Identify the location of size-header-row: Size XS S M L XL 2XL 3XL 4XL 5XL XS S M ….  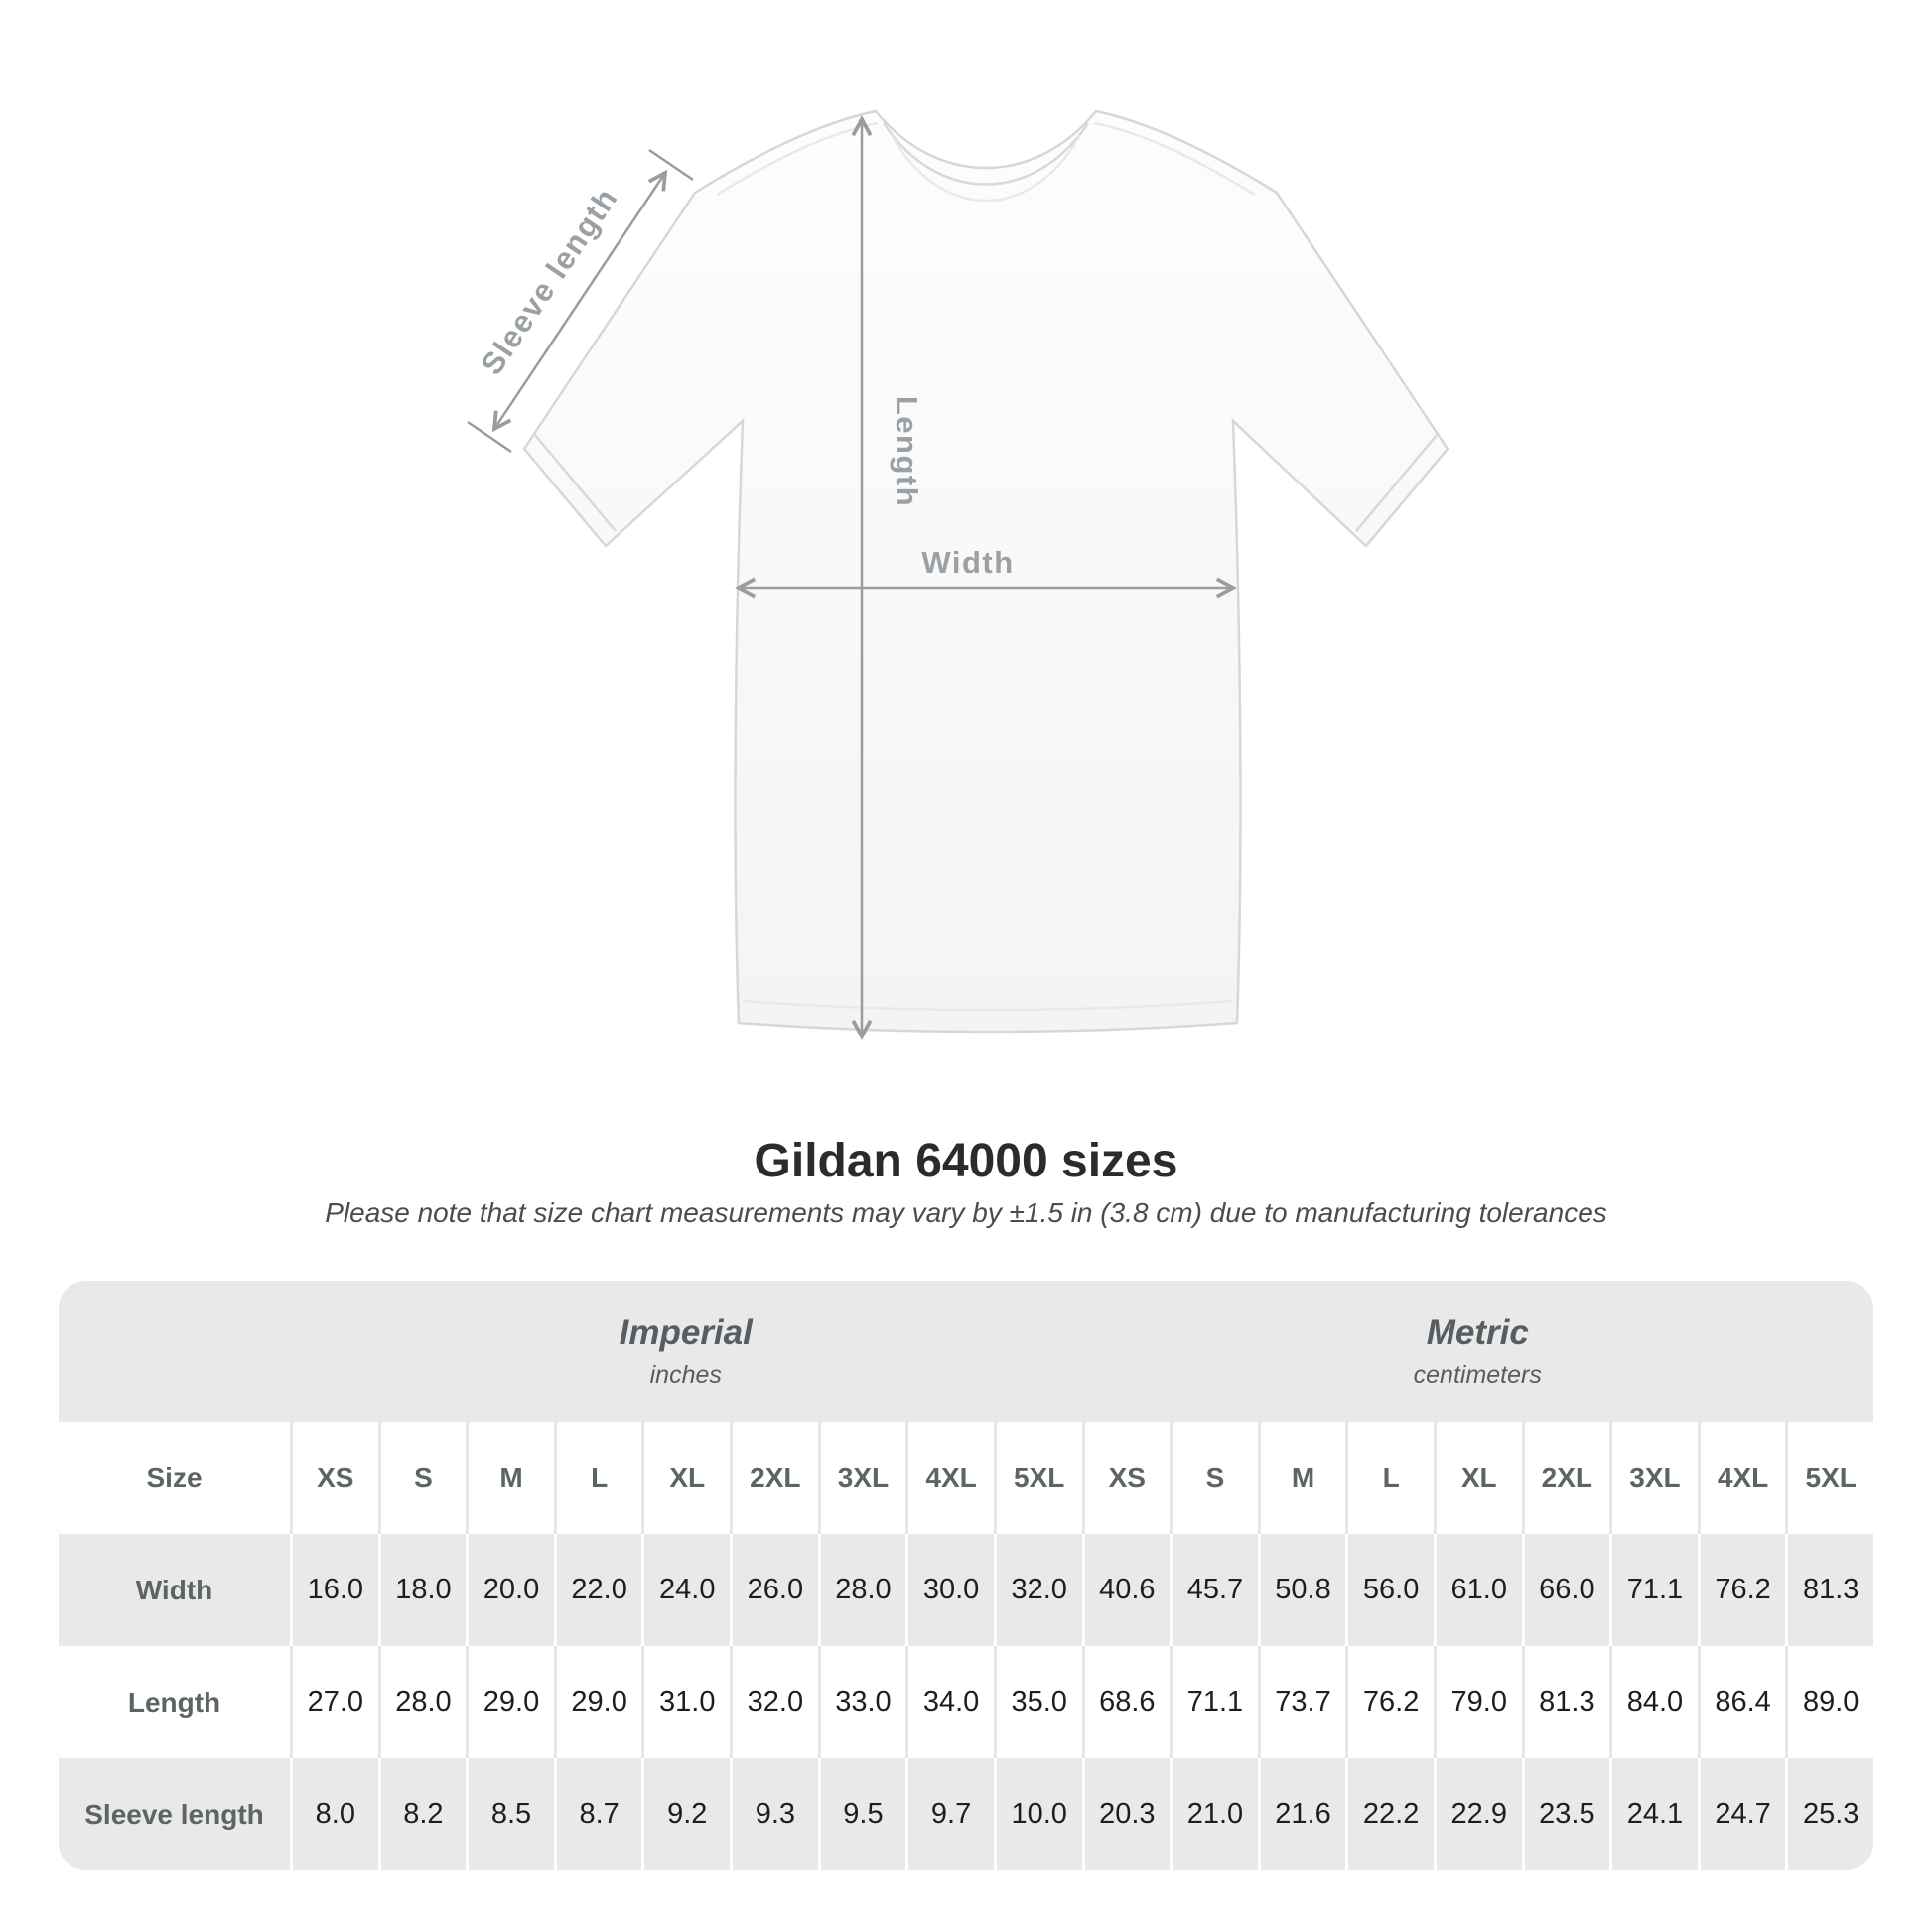
(966, 1478).